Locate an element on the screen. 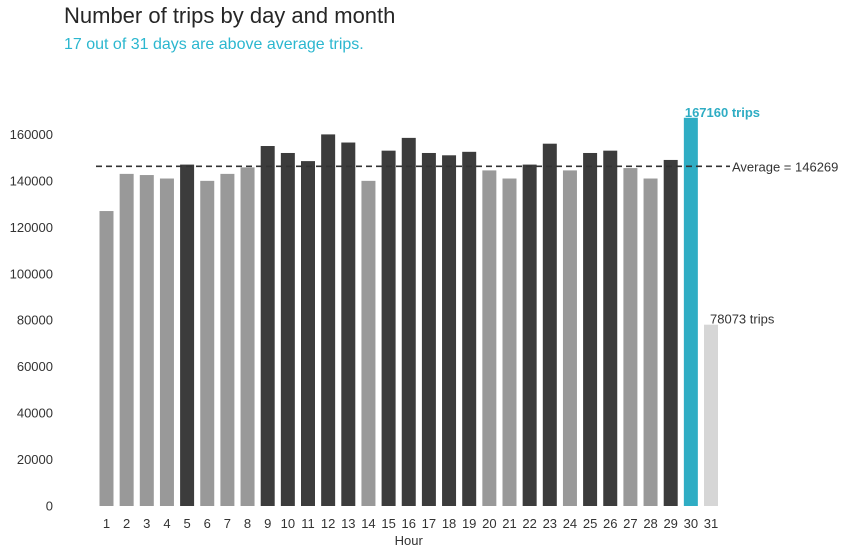  x-tick-label: 1 is located at coordinates (106, 523).